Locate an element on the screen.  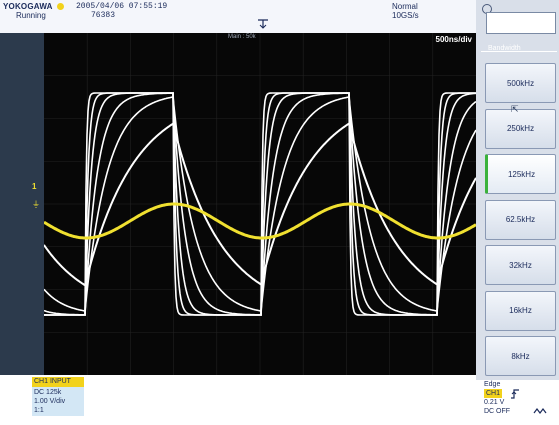
trigger-source: CH1 is located at coordinates (493, 393).